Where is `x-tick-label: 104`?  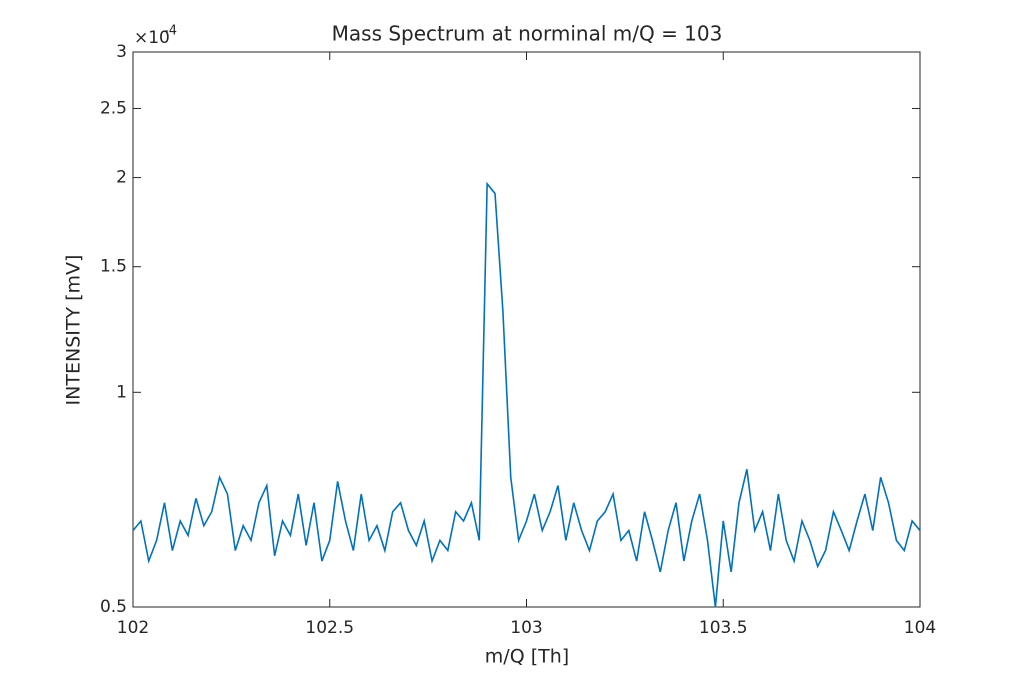
x-tick-label: 104 is located at coordinates (920, 628).